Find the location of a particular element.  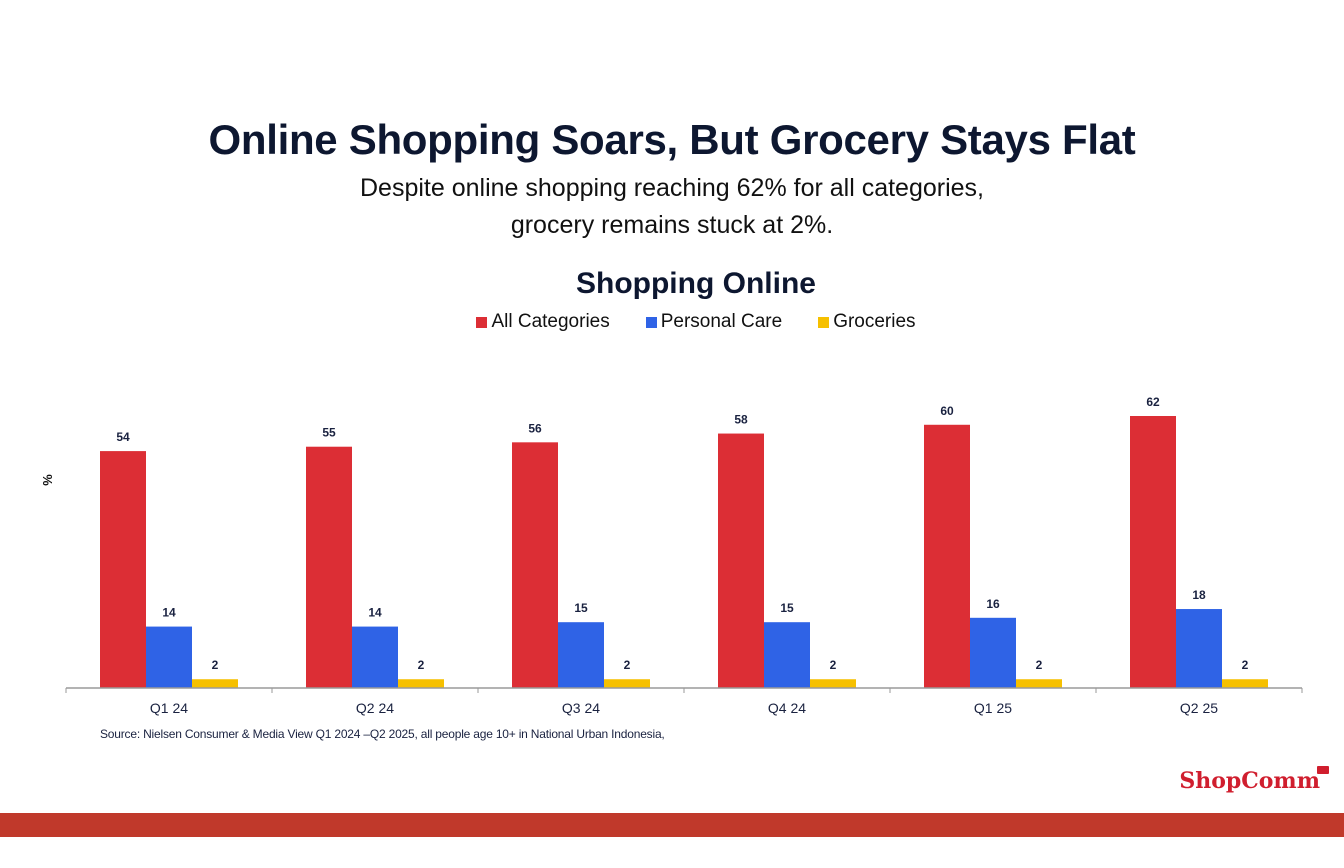

data-label: 55 is located at coordinates (329, 433).